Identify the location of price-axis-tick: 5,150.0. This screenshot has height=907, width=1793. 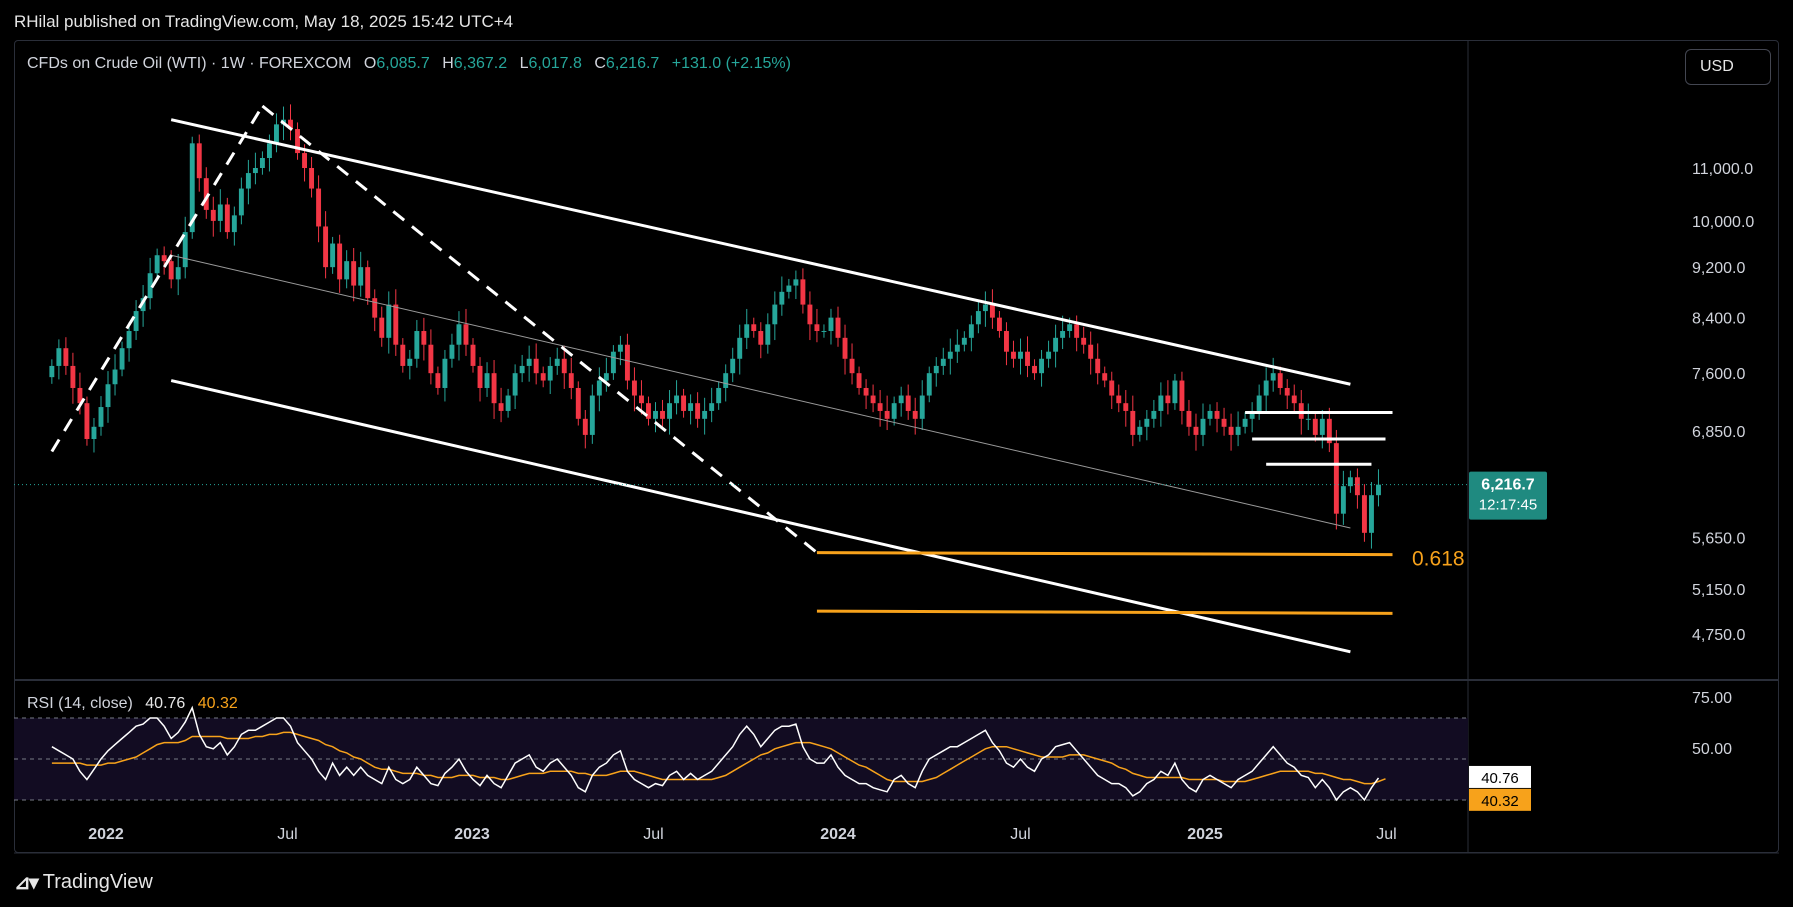
(1718, 590).